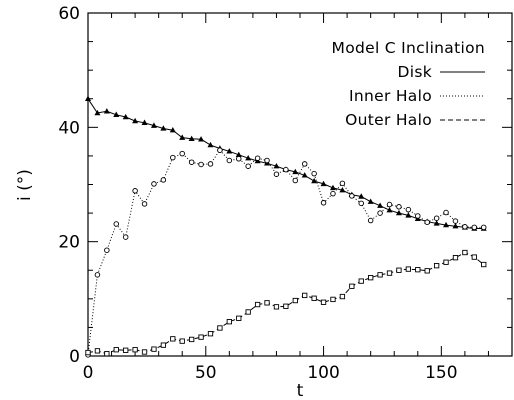  What do you see at coordinates (88, 373) in the screenshot?
I see `x-tick-label: 0` at bounding box center [88, 373].